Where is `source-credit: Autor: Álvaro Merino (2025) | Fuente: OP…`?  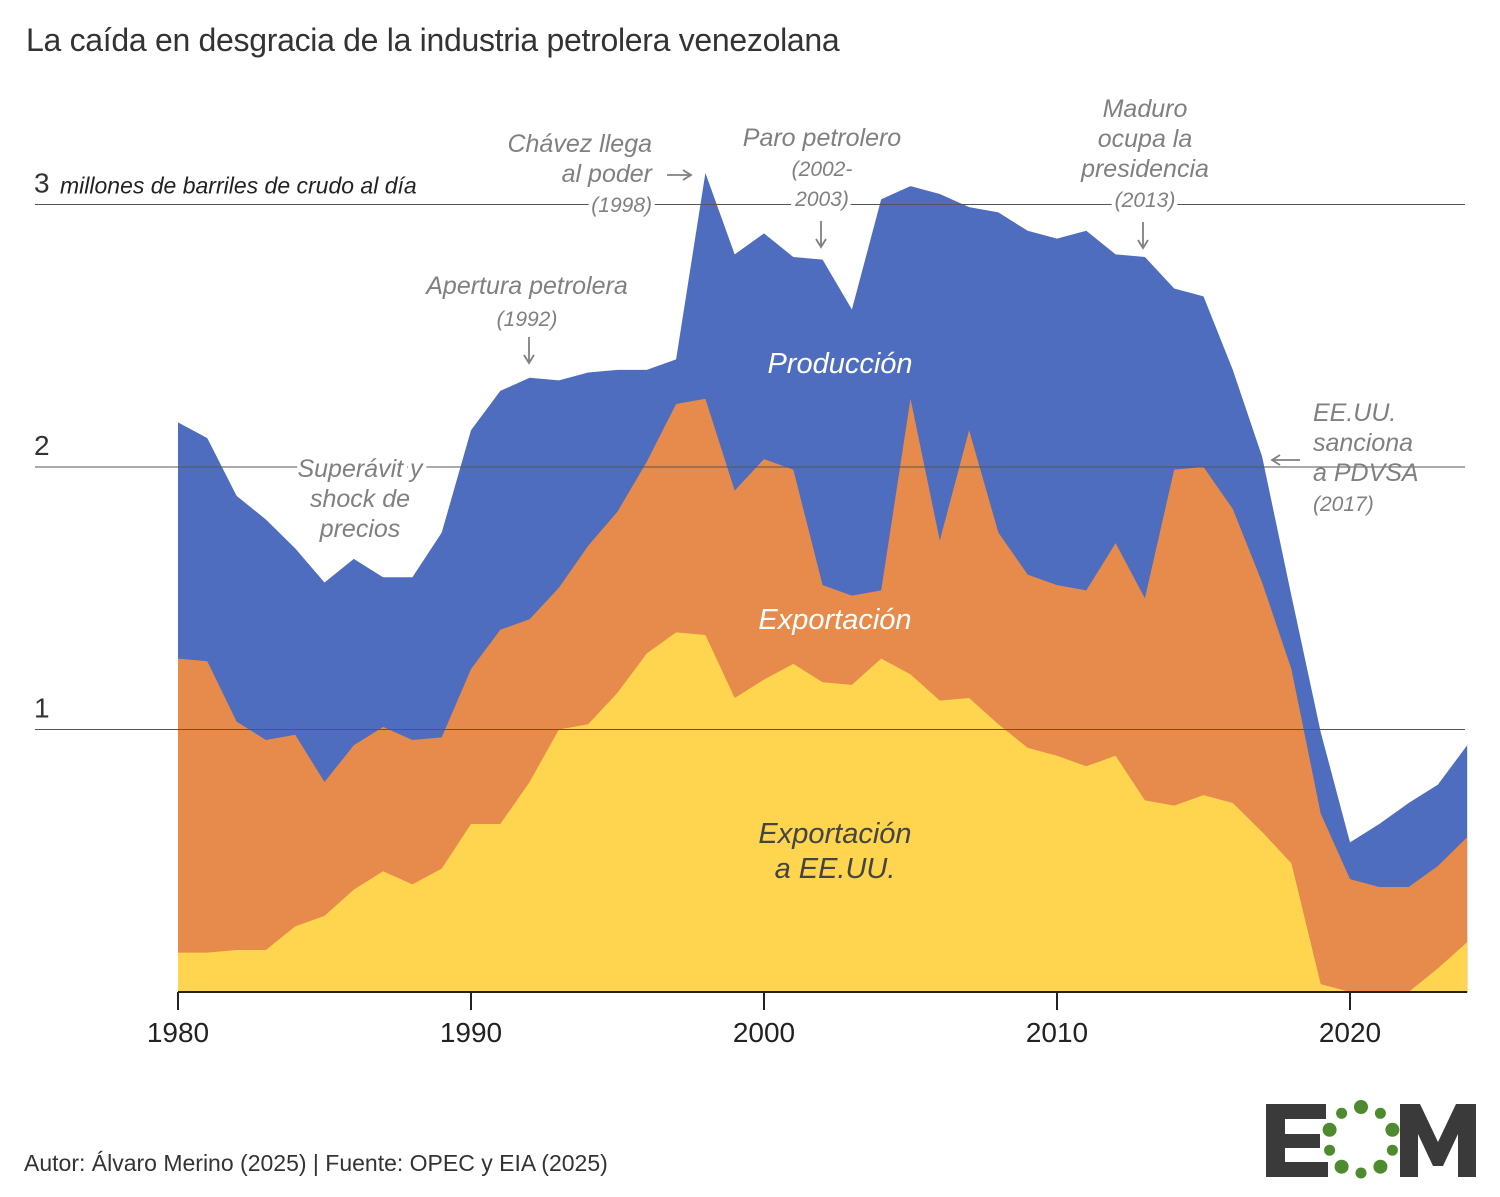
source-credit: Autor: Álvaro Merino (2025) | Fuente: OP… is located at coordinates (316, 1163).